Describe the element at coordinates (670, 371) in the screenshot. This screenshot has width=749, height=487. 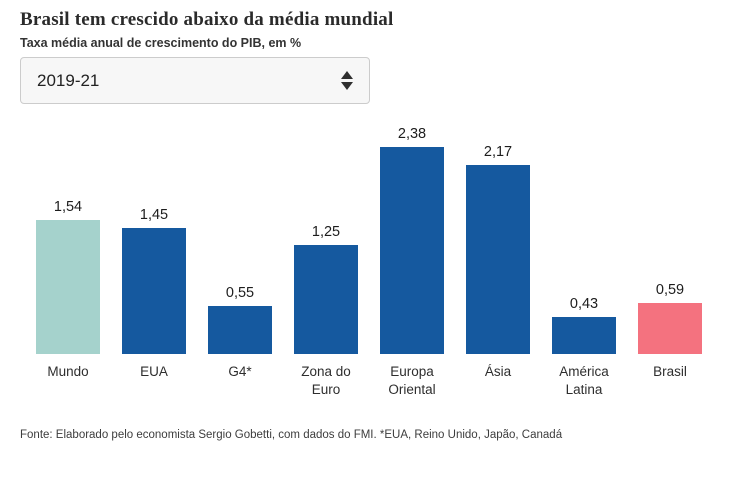
I see `bar-category-label: Brasil` at that location.